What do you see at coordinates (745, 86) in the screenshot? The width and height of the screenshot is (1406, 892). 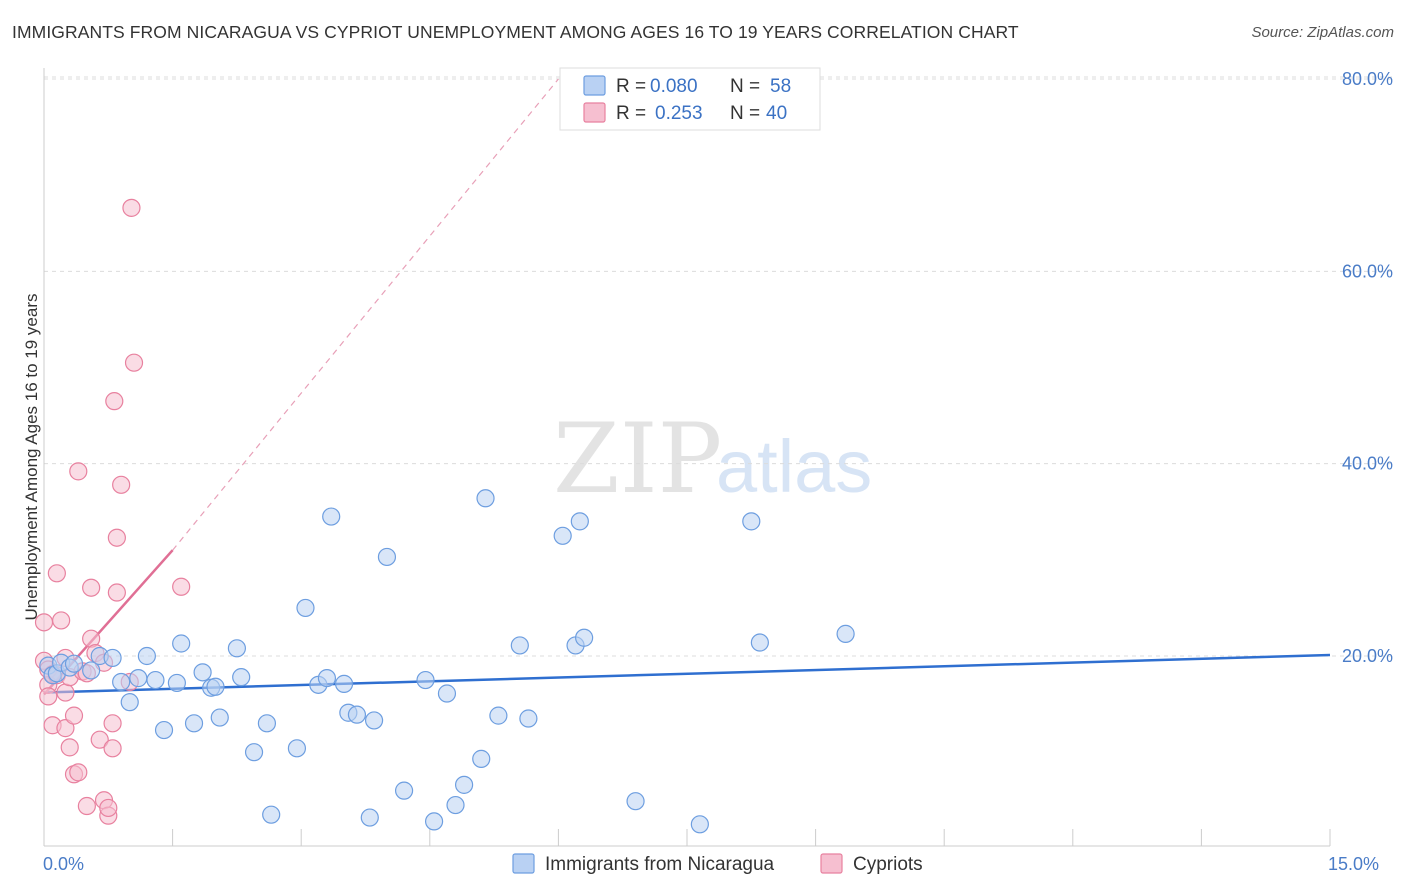 I see `legend-n-label-1: N =` at bounding box center [745, 86].